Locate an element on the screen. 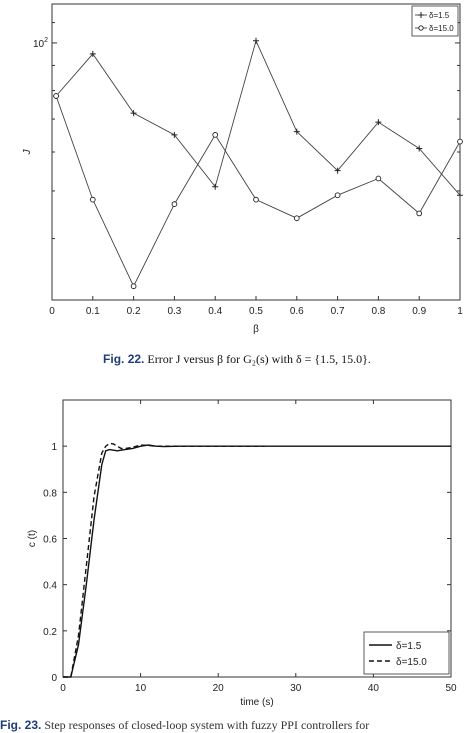 The image size is (474, 733). chart1-ylabel: J is located at coordinates (27, 152).